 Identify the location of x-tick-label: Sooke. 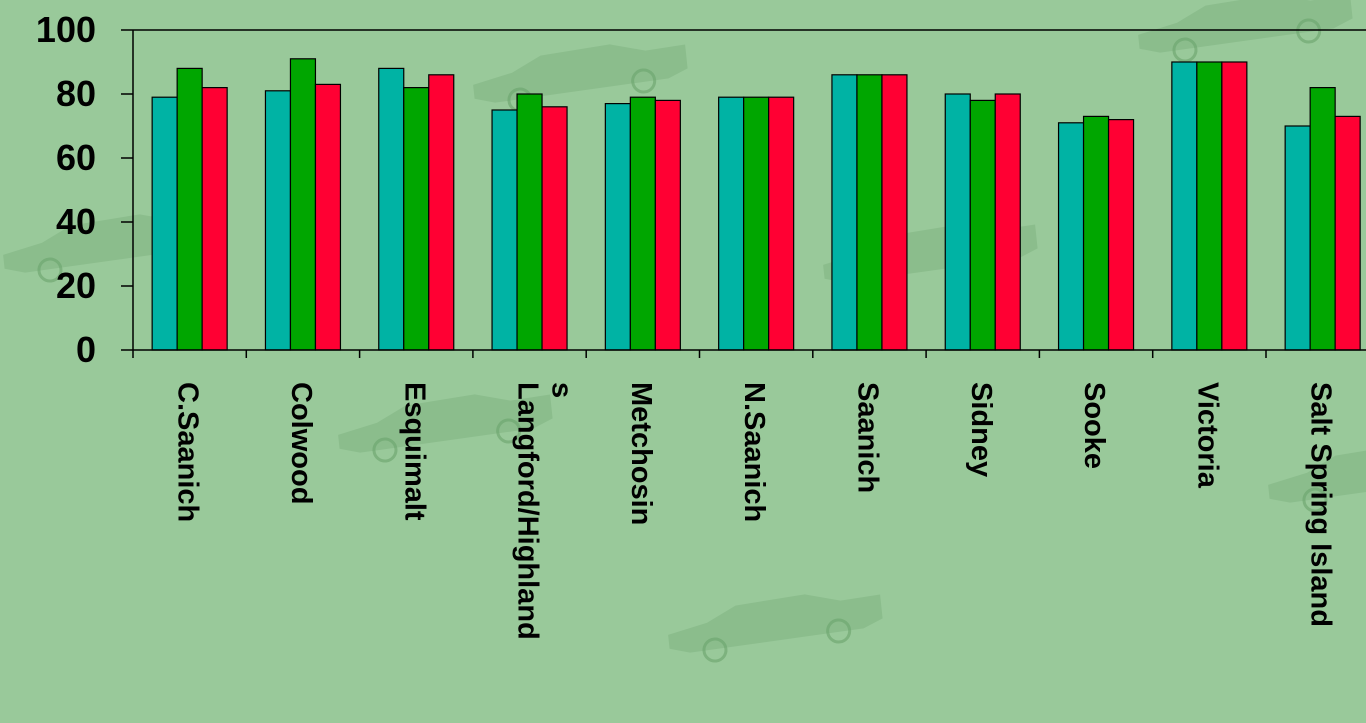
(1094, 425).